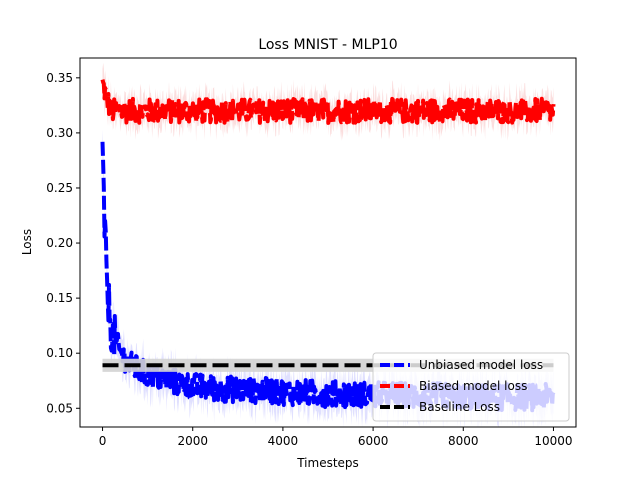 Image resolution: width=640 pixels, height=484 pixels. I want to click on biased-model-loss-line, so click(328, 102).